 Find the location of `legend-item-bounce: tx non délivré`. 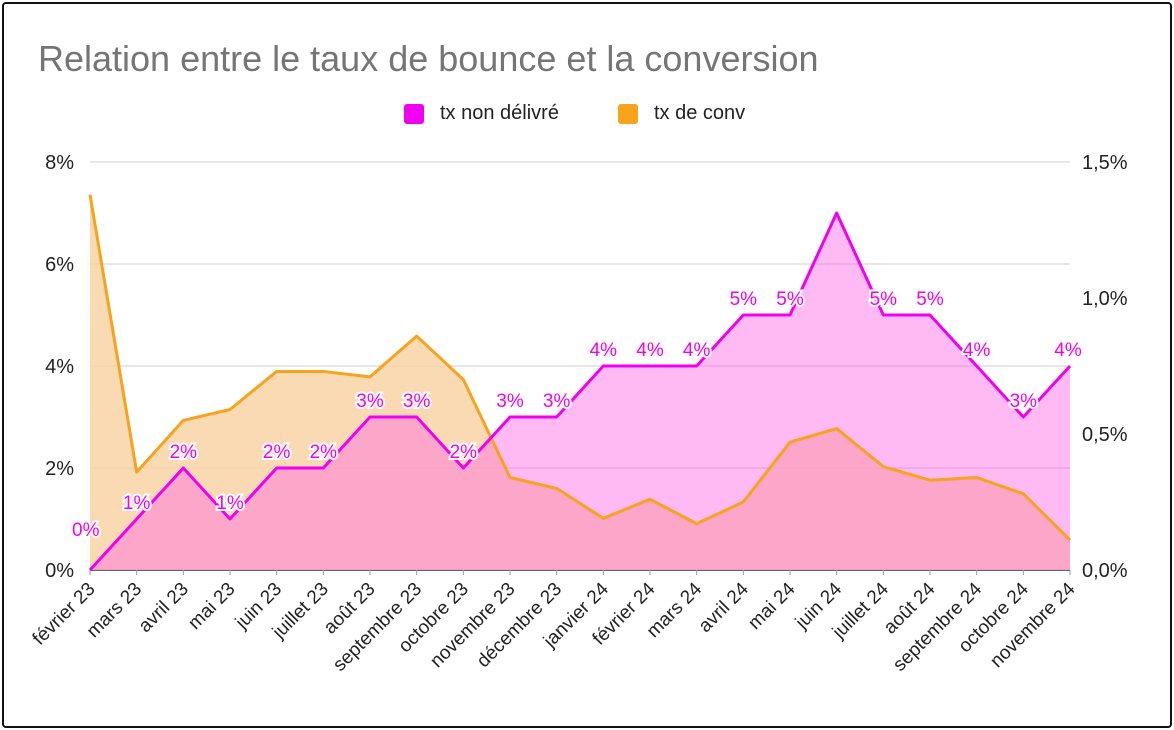

legend-item-bounce: tx non délivré is located at coordinates (481, 113).